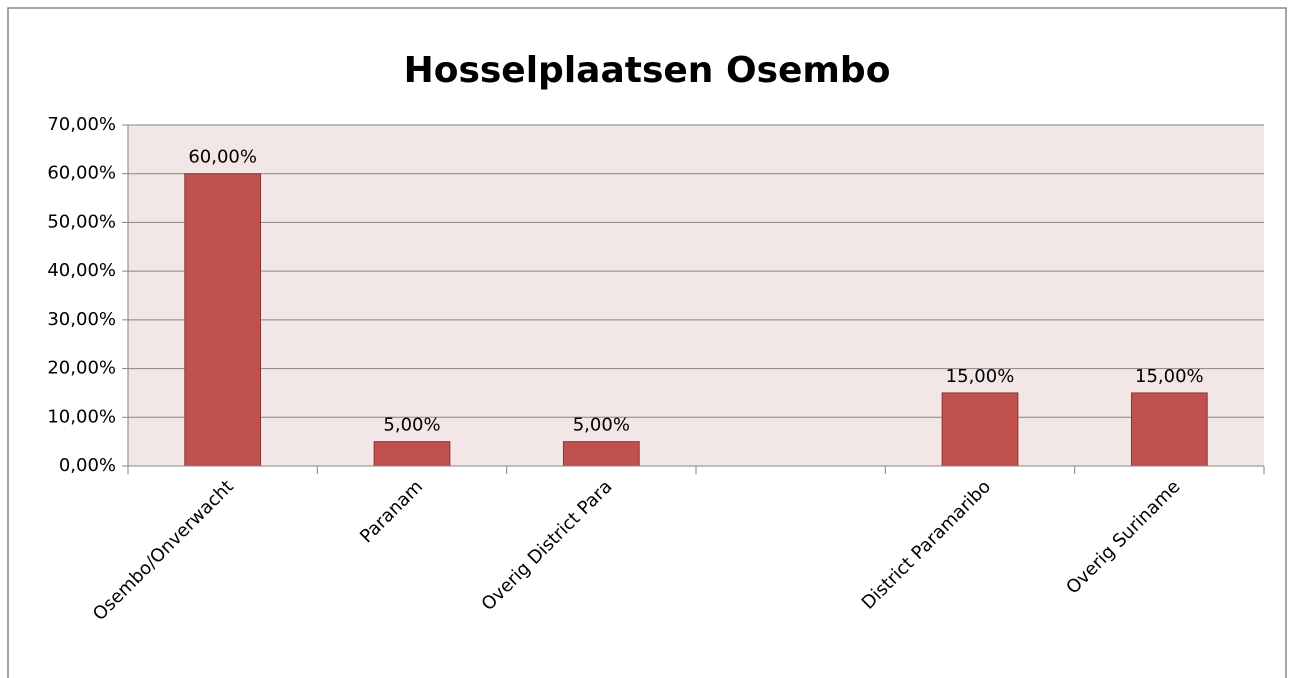 Image resolution: width=1294 pixels, height=678 pixels. What do you see at coordinates (647, 70) in the screenshot?
I see `chart-title: Hosselplaatsen Osembo` at bounding box center [647, 70].